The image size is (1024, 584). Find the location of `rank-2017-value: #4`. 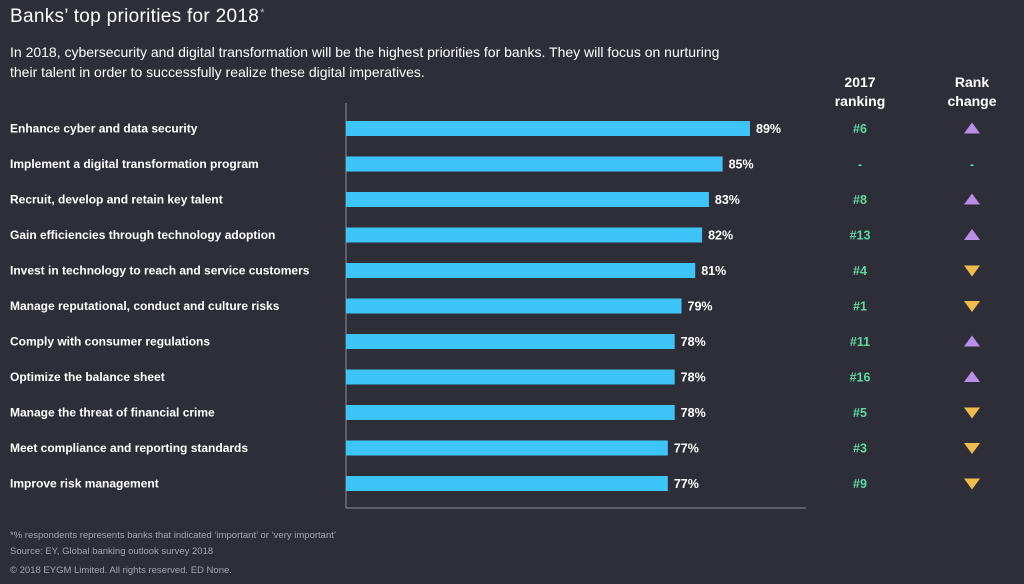

rank-2017-value: #4 is located at coordinates (860, 271).